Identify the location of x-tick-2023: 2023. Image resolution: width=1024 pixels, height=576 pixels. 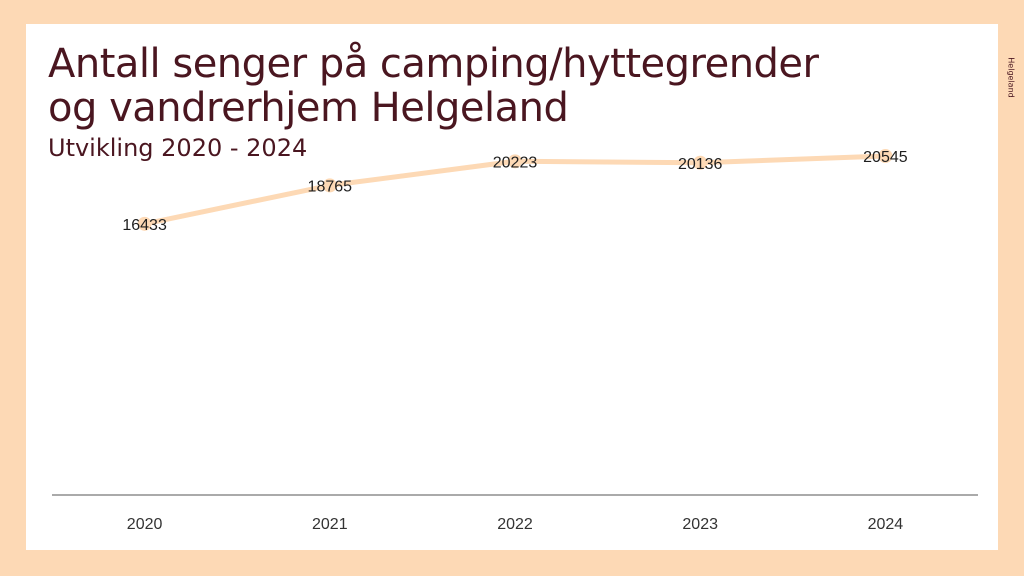
(700, 524).